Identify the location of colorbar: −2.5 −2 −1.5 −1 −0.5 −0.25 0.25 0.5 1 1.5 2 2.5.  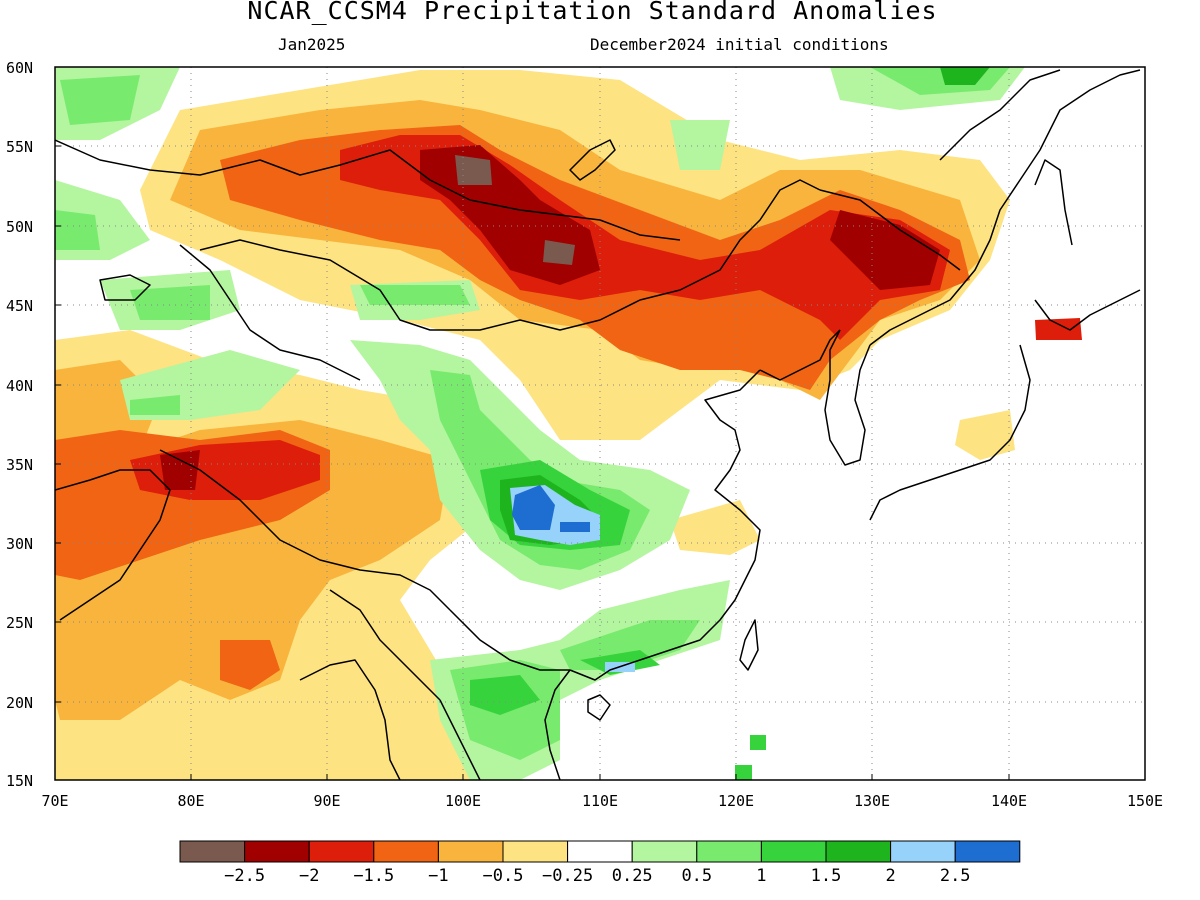
(600, 863).